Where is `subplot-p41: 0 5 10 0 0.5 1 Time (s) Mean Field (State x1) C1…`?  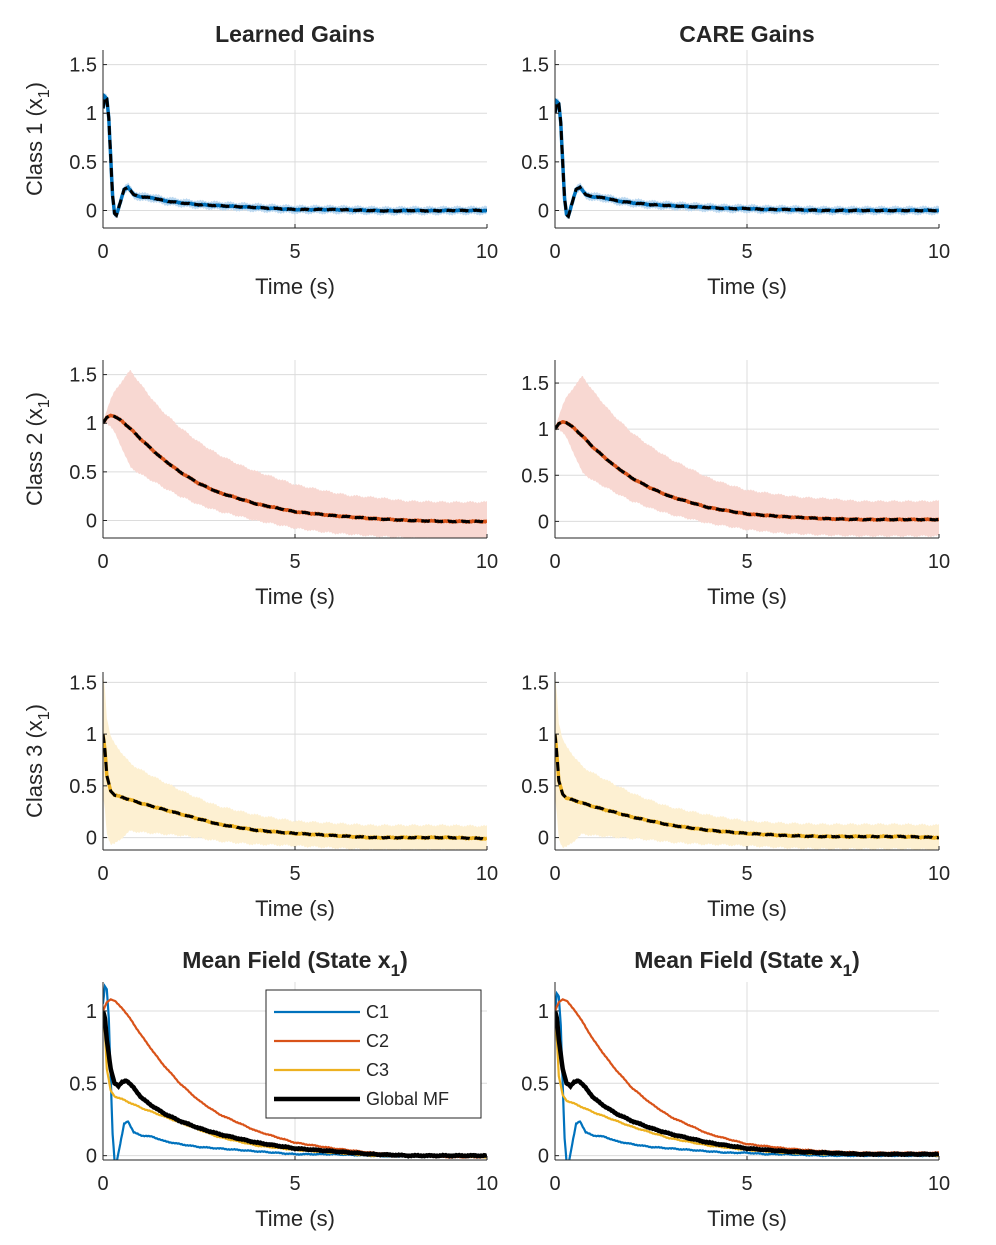 subplot-p41: 0 5 10 0 0.5 1 Time (s) Mean Field (State x1) C1… is located at coordinates (283, 1089).